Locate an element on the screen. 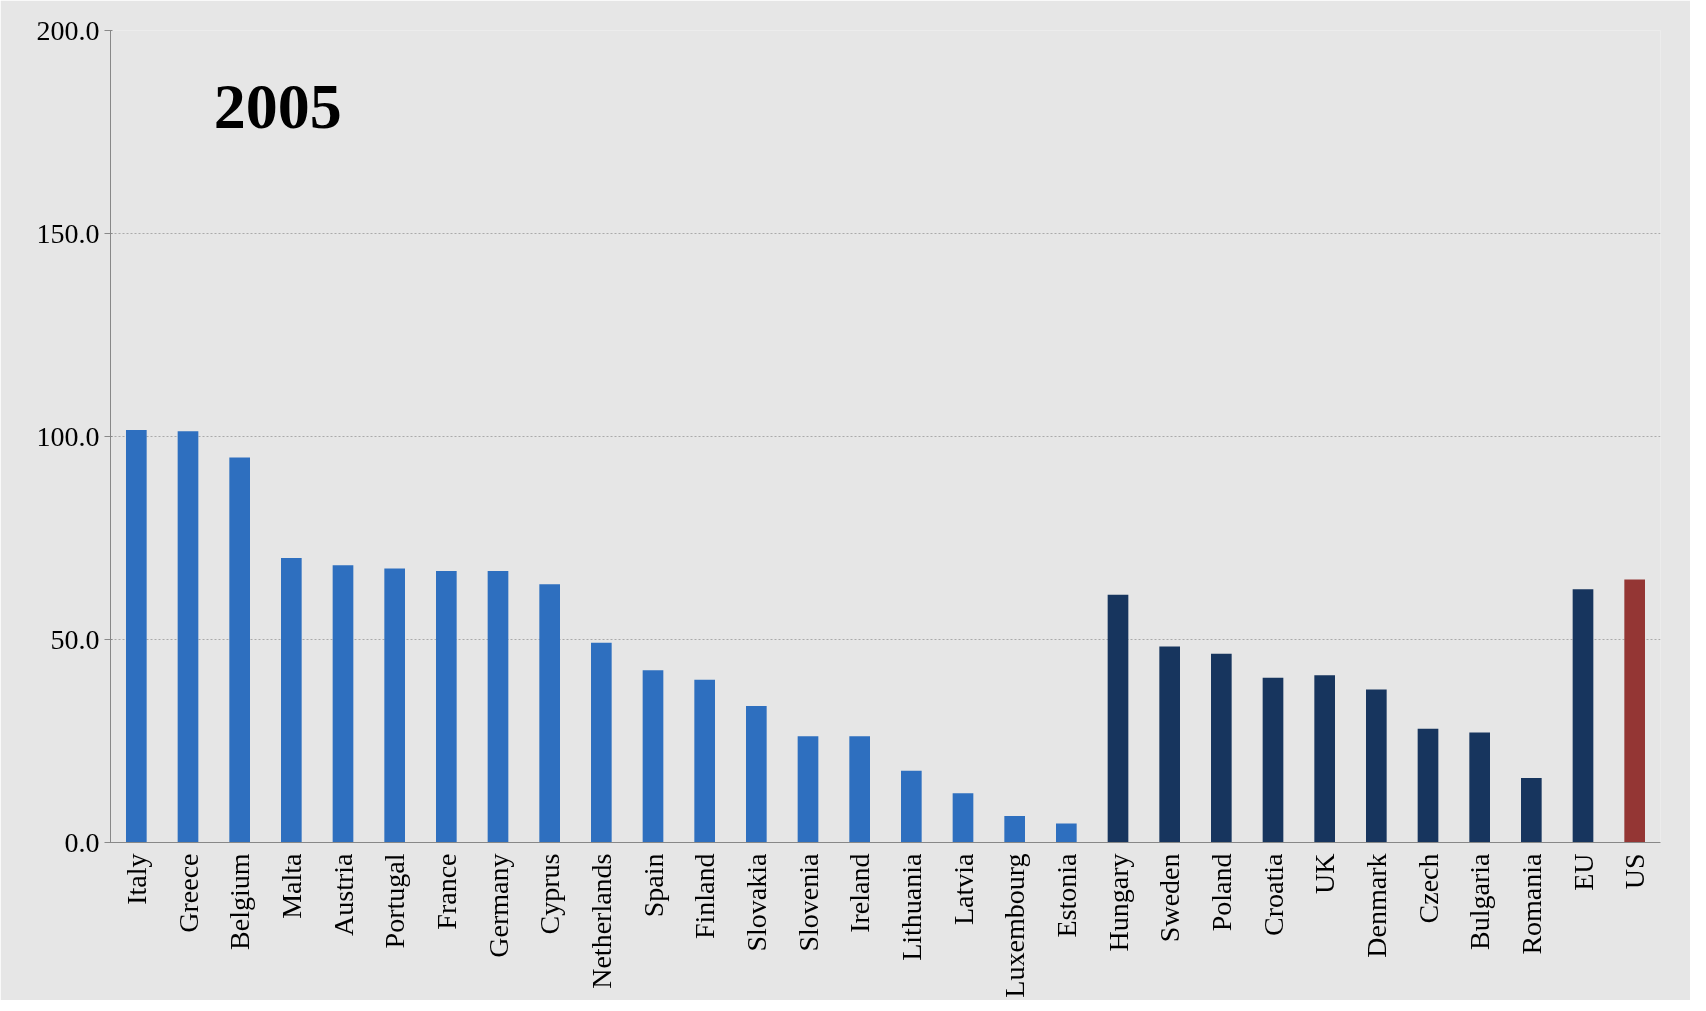 The height and width of the screenshot is (1011, 1706). y-tick-label: 200.0 is located at coordinates (68, 30).